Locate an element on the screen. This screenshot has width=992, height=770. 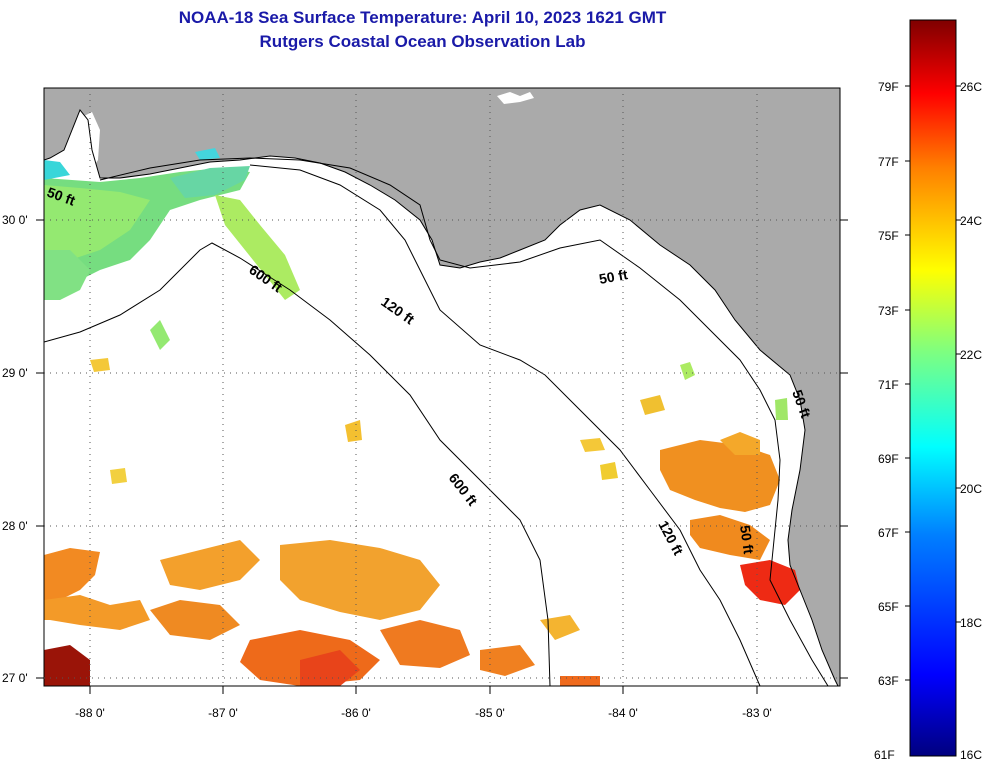
colorbar-c-label: 26C is located at coordinates (971, 87).